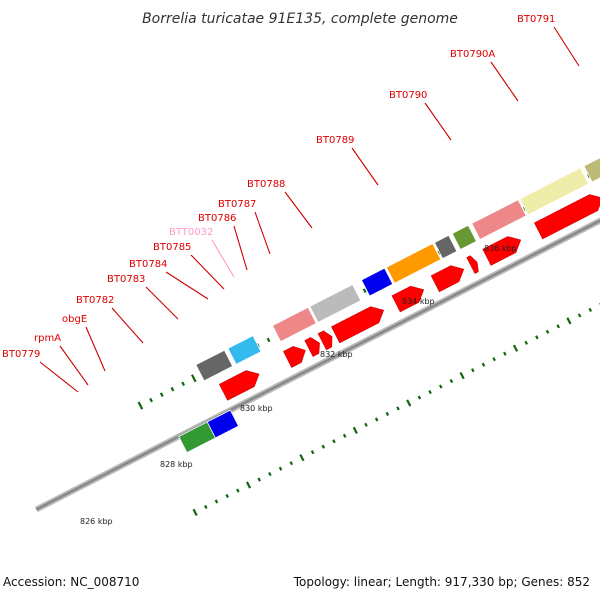  What do you see at coordinates (336, 354) in the screenshot?
I see `scale-label: 832 kbp` at bounding box center [336, 354].